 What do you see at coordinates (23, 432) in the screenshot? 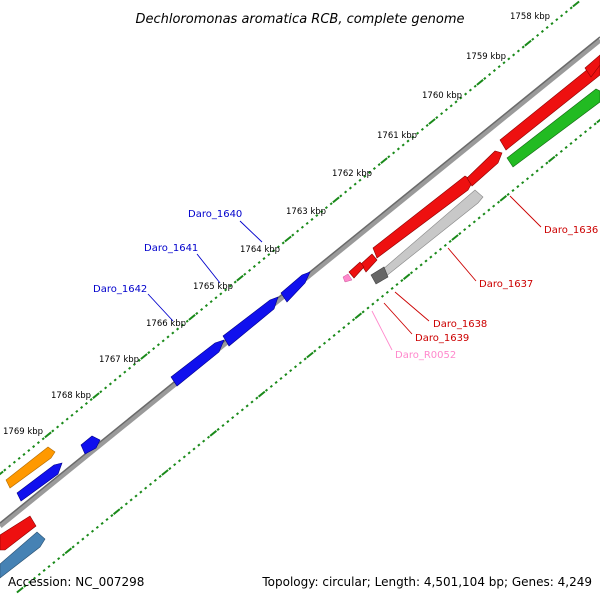
I see `tick-label-1769: 1769 kbp` at bounding box center [23, 432].